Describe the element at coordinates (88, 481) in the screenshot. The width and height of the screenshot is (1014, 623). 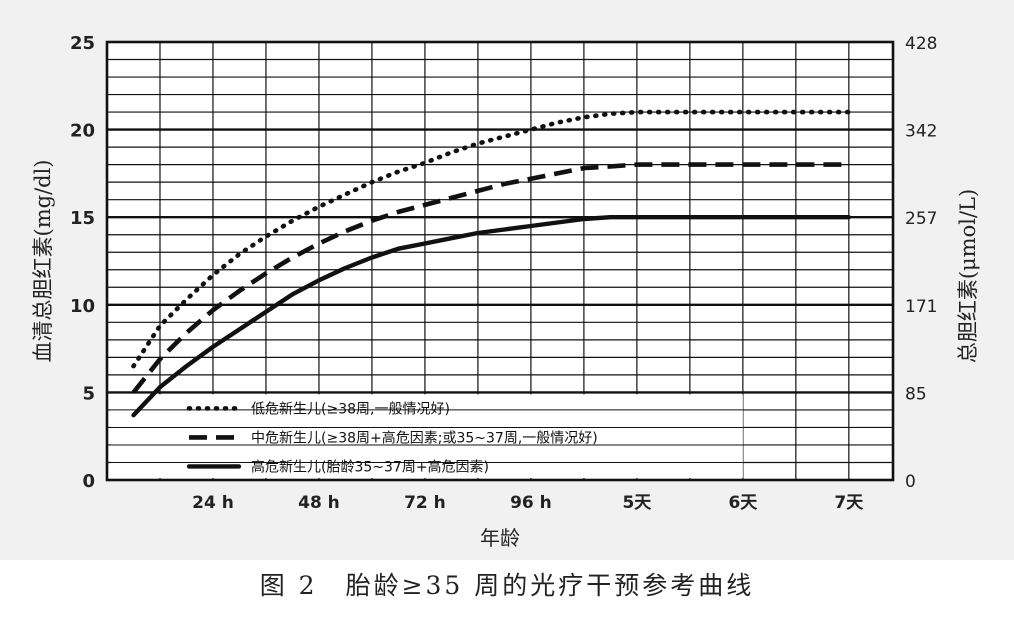
I see `y-left-tick-label: 0` at that location.